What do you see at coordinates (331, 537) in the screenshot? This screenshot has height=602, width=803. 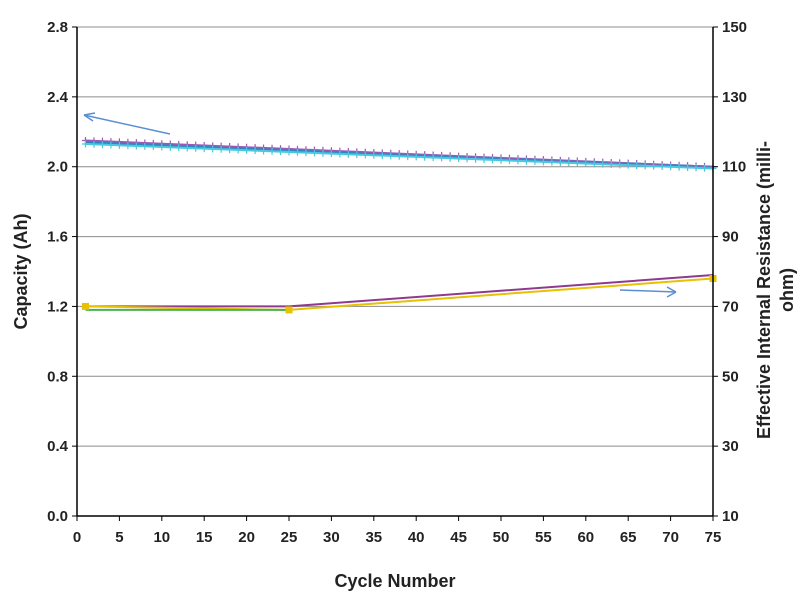 I see `x-tick-label: 30` at bounding box center [331, 537].